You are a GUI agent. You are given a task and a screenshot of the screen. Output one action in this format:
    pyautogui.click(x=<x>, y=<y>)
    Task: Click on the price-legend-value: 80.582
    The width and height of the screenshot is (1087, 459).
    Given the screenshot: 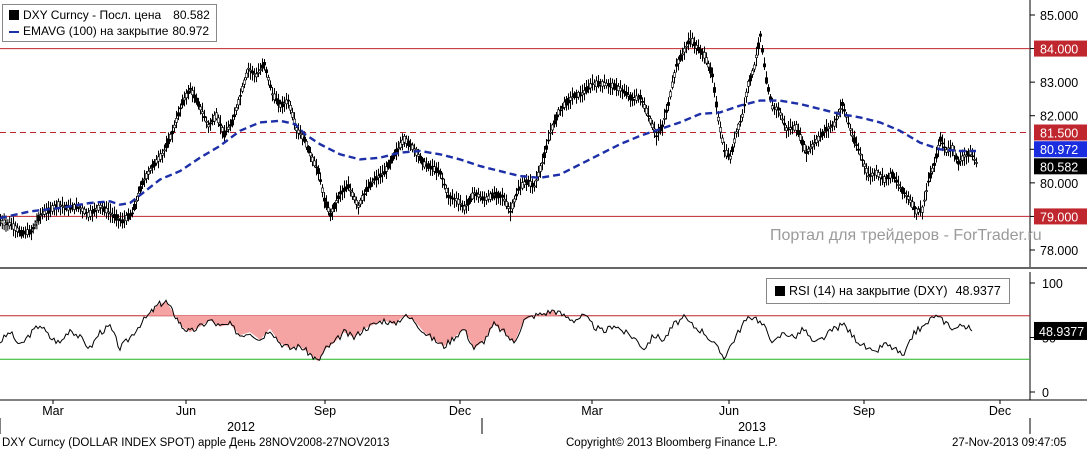 What is the action you would take?
    pyautogui.click(x=191, y=15)
    